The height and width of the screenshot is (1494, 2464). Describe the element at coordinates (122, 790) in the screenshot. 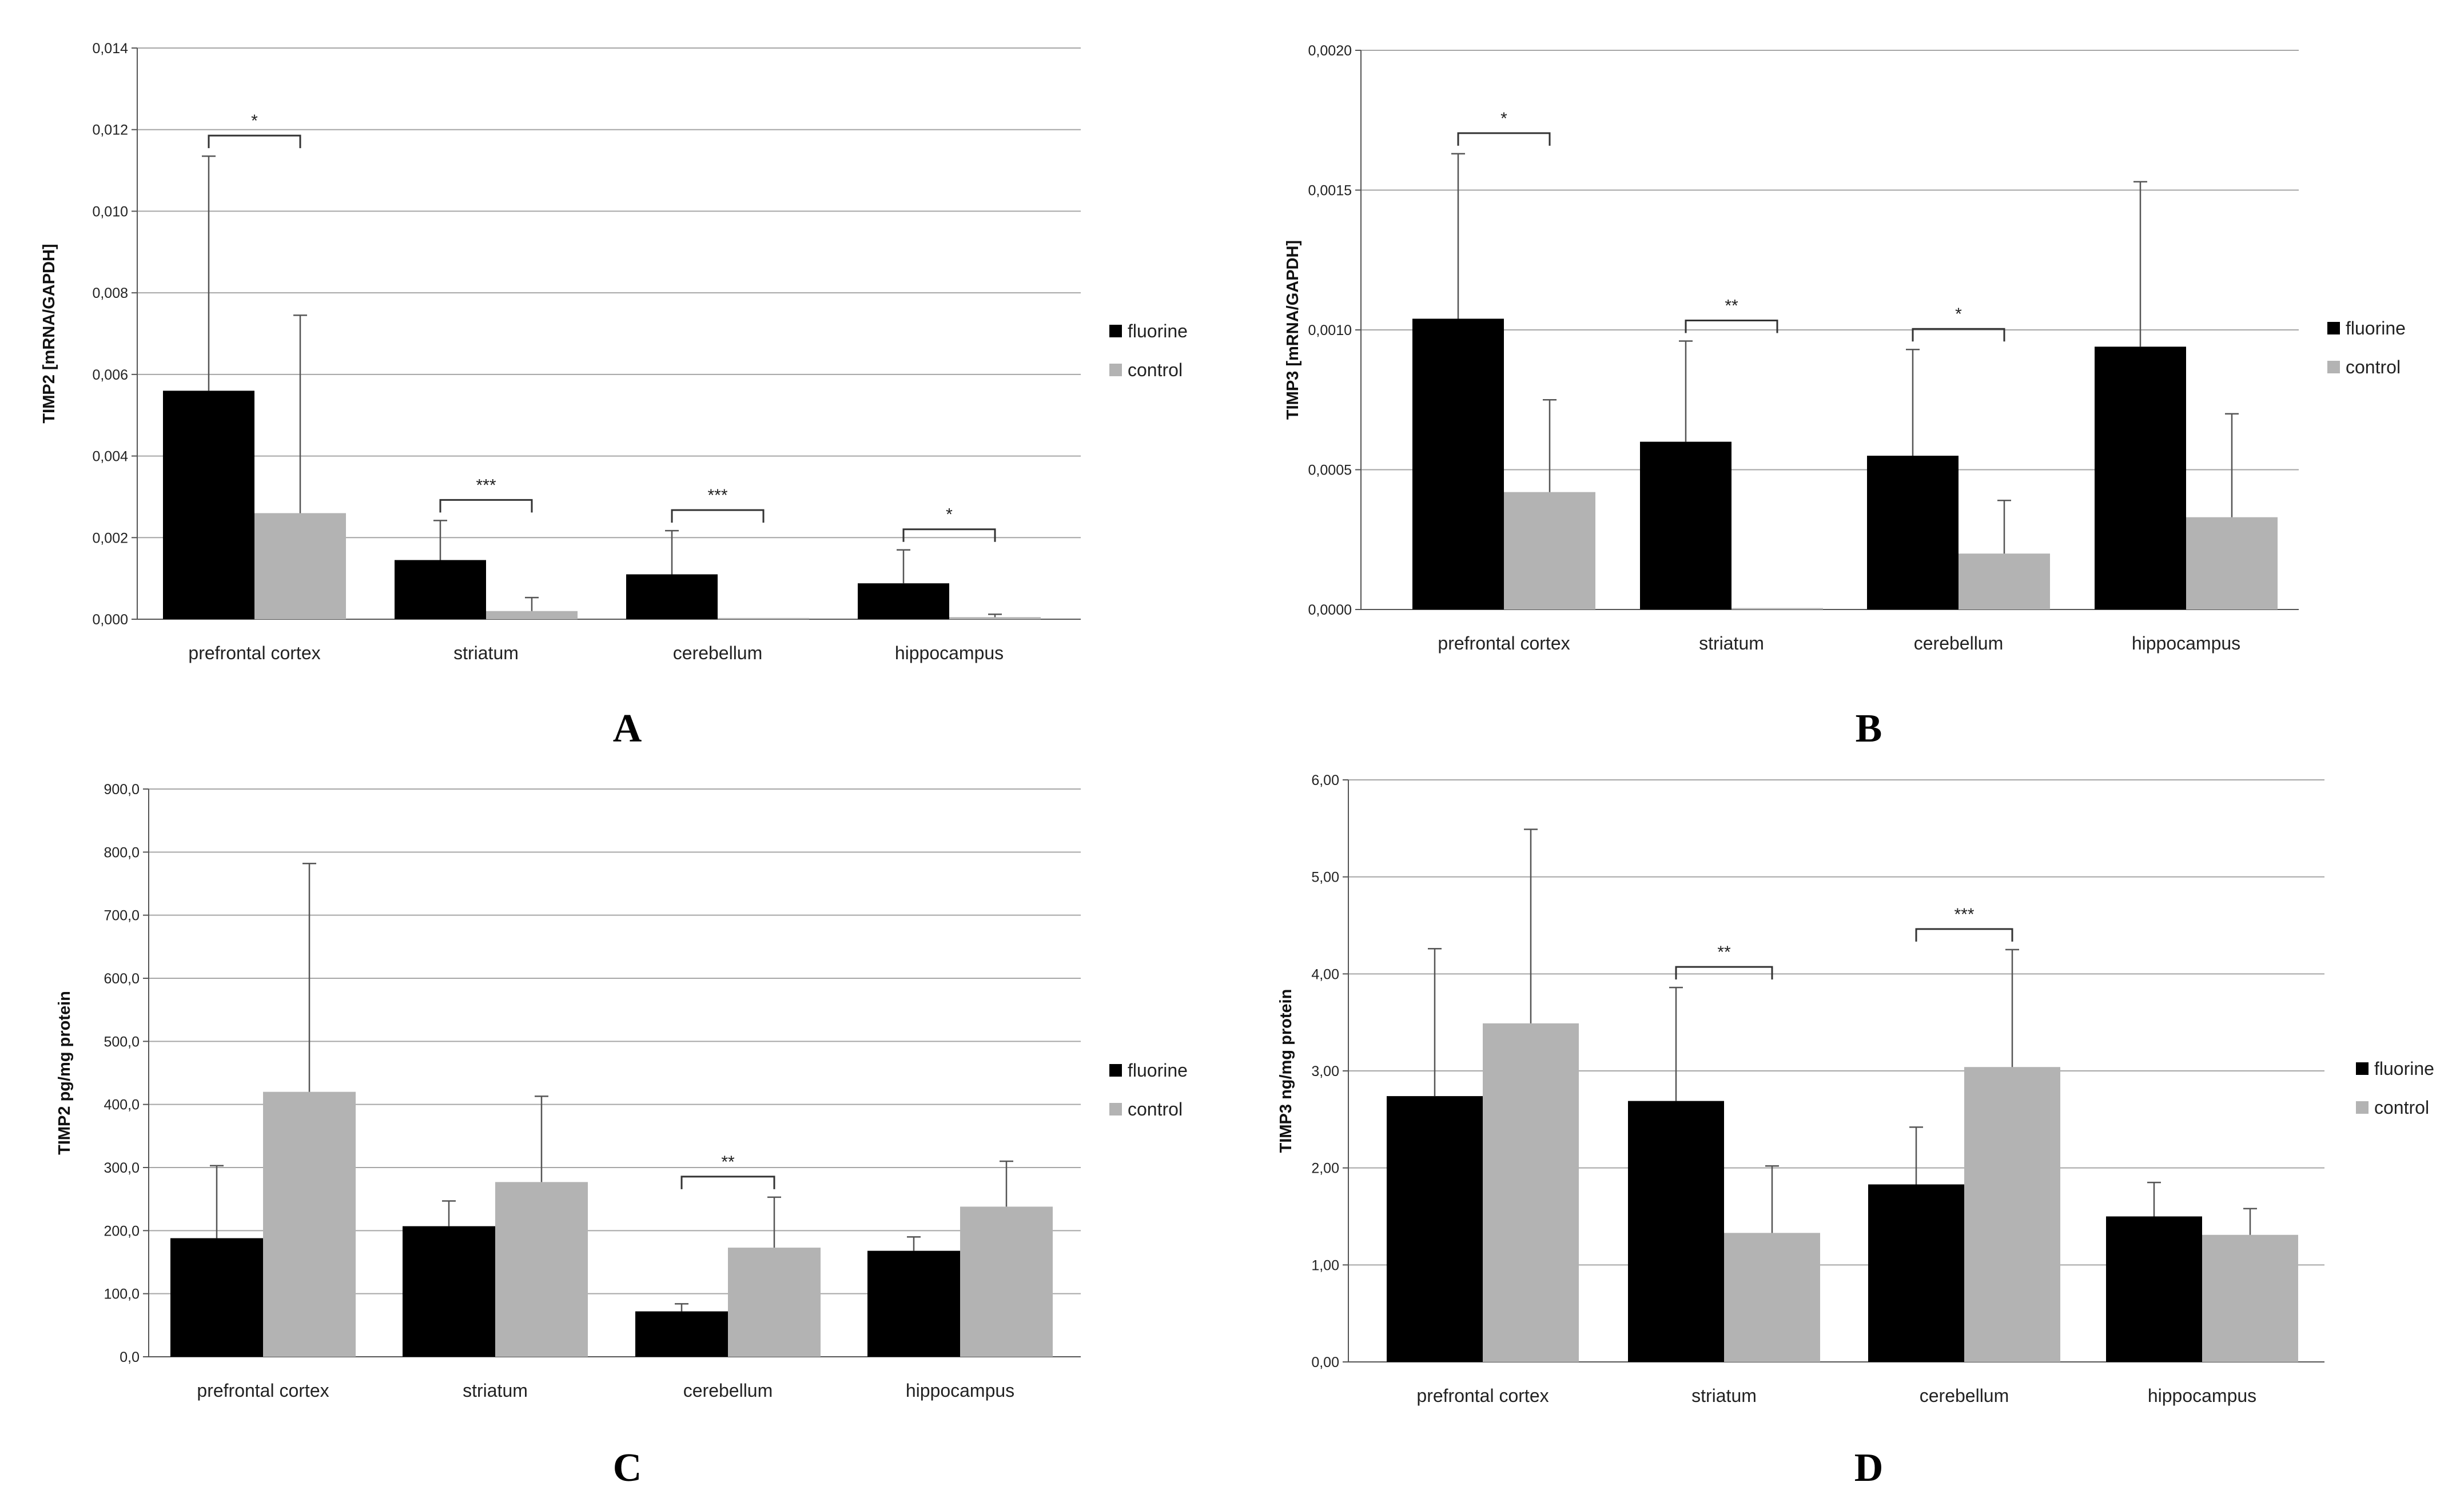

I see `y-tick-label: 900,0` at that location.